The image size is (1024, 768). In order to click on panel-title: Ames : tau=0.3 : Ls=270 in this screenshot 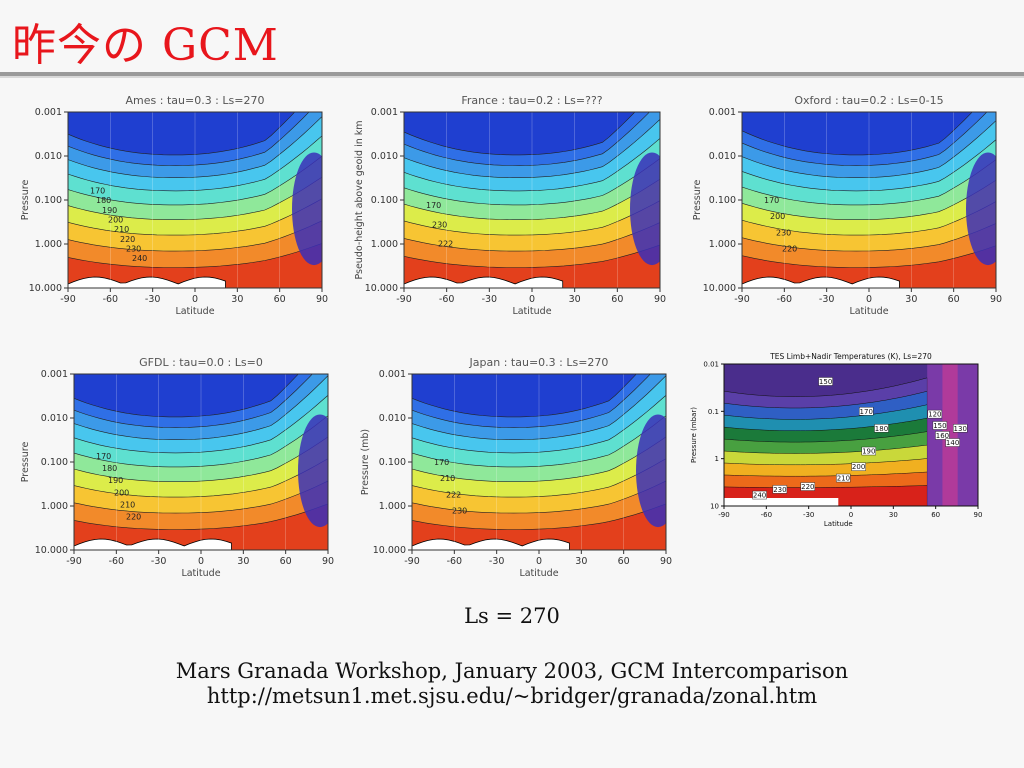, I will do `click(195, 100)`.